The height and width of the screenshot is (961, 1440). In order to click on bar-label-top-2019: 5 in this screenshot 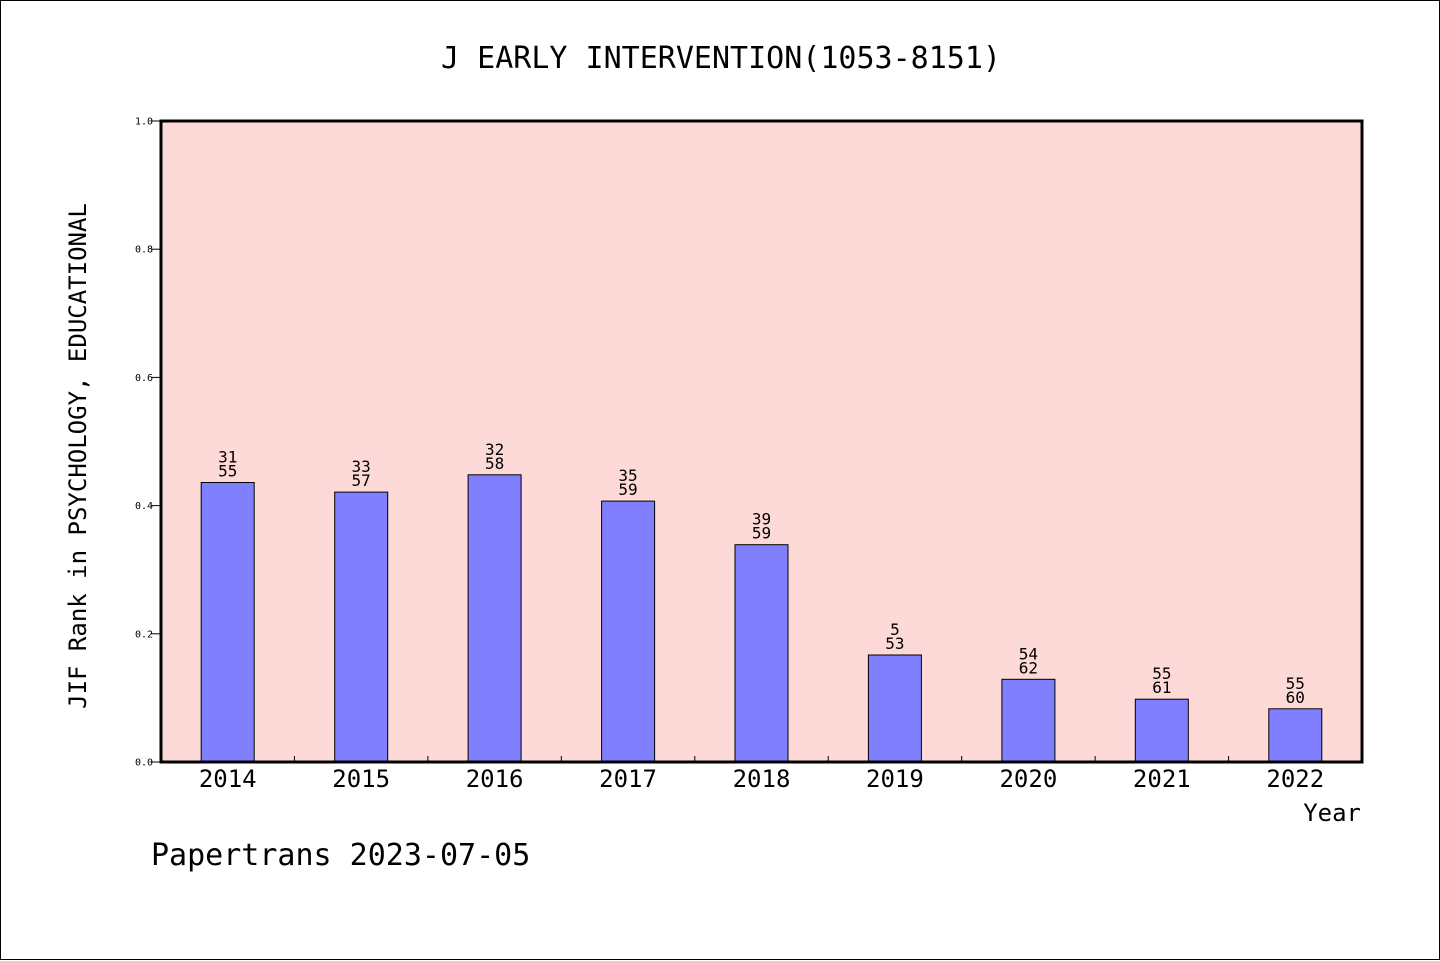, I will do `click(895, 629)`.